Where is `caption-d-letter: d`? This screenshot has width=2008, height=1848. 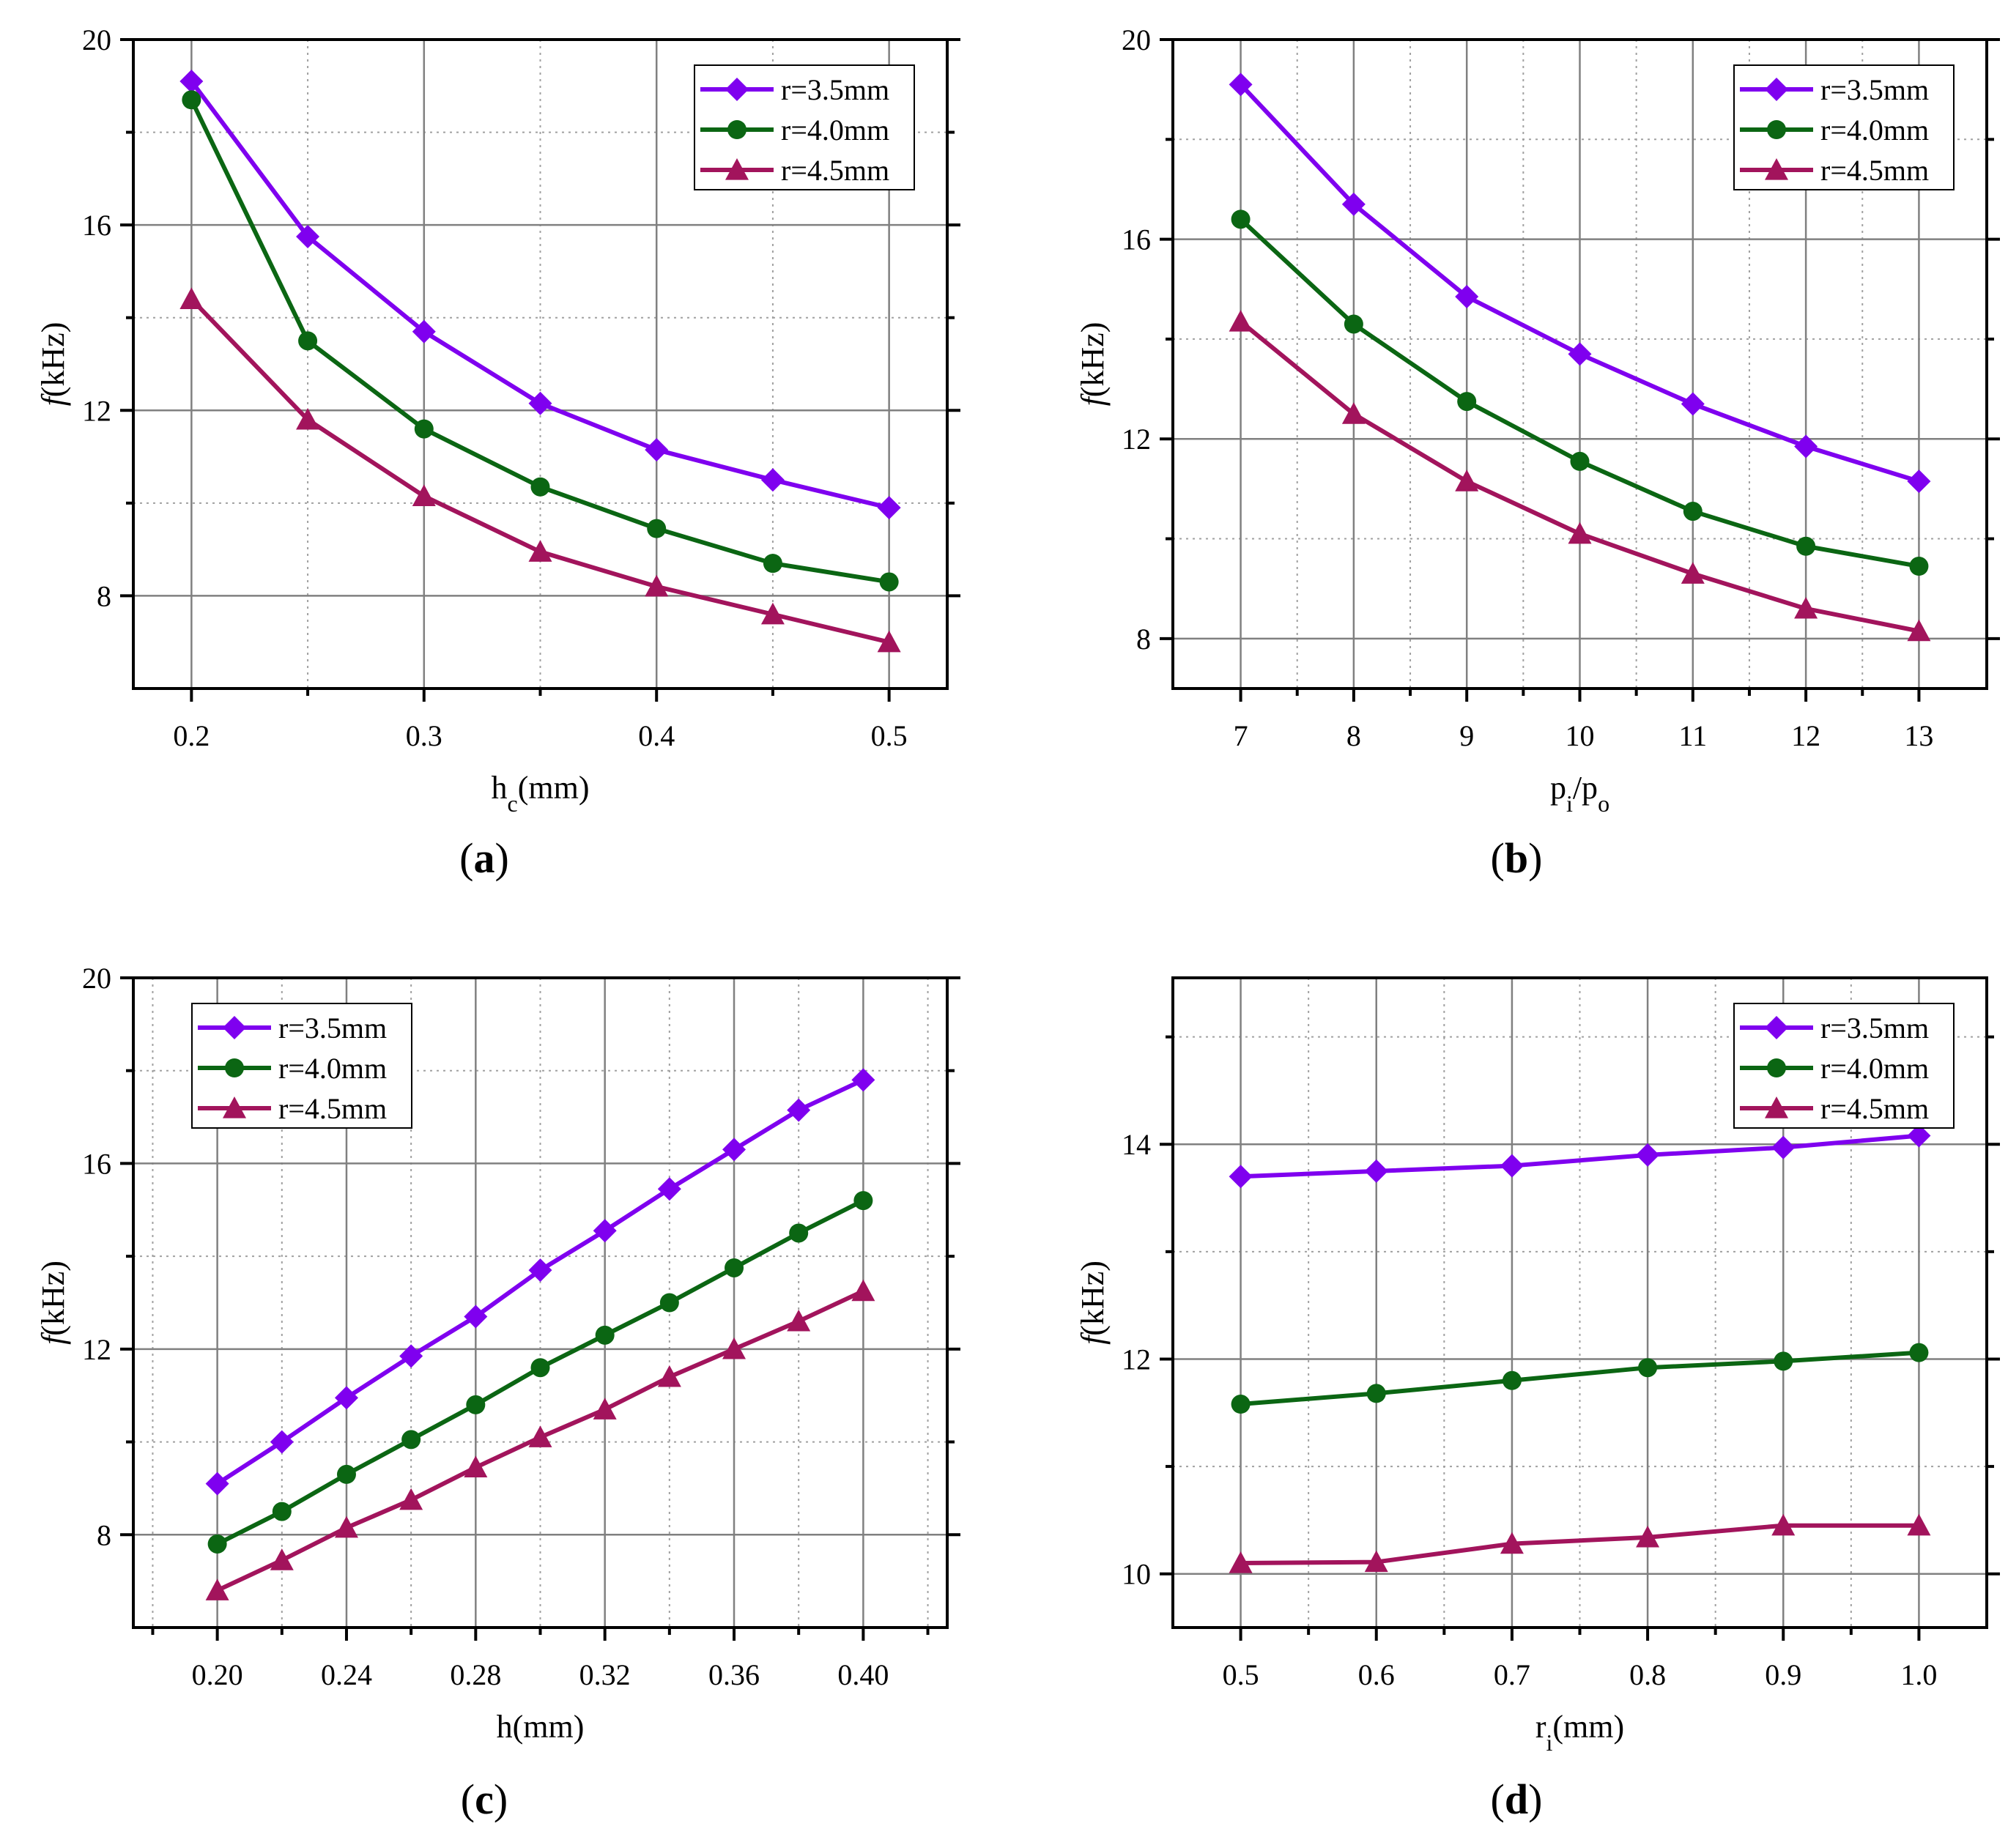
caption-d-letter: d is located at coordinates (1516, 1799).